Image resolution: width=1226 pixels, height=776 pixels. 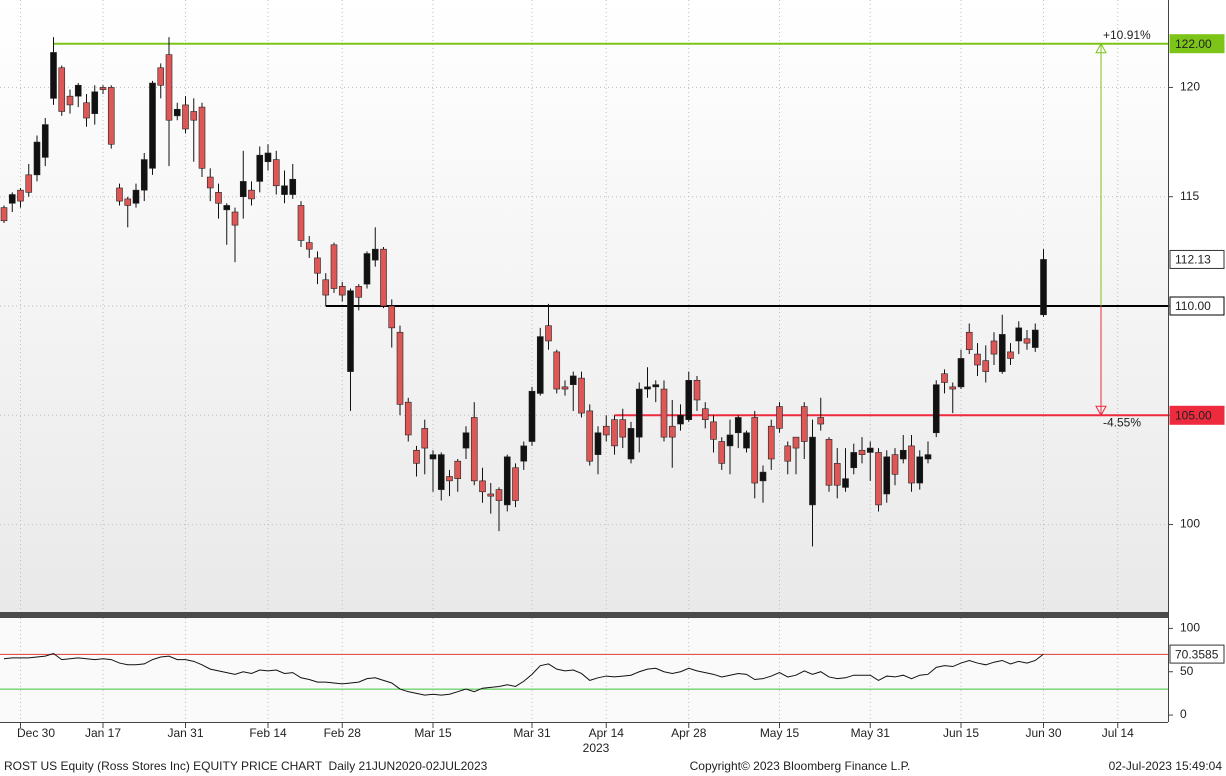 I want to click on y-tick-label: 115, so click(x=1189, y=196).